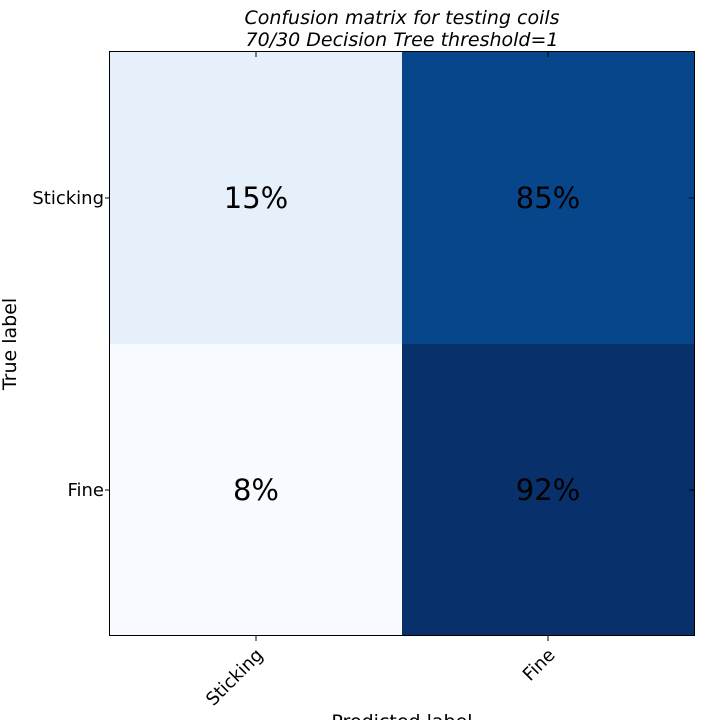 The height and width of the screenshot is (720, 720). I want to click on x-tick-label-0: Sticking, so click(235, 678).